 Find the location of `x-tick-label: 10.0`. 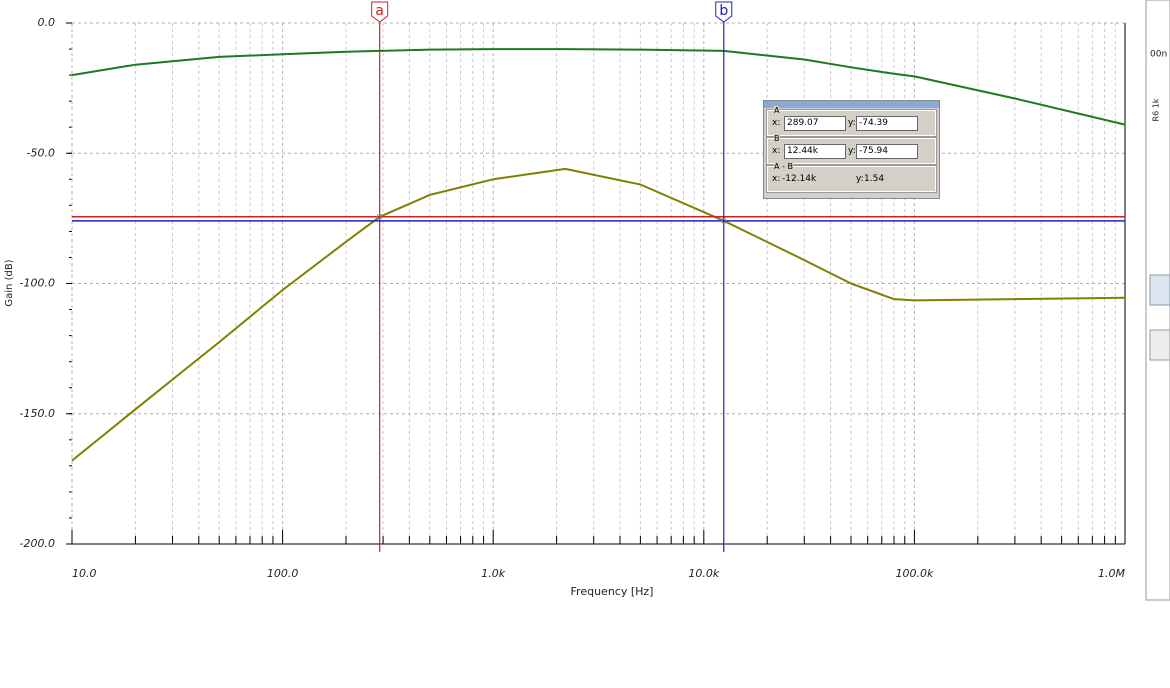

x-tick-label: 10.0 is located at coordinates (84, 573).